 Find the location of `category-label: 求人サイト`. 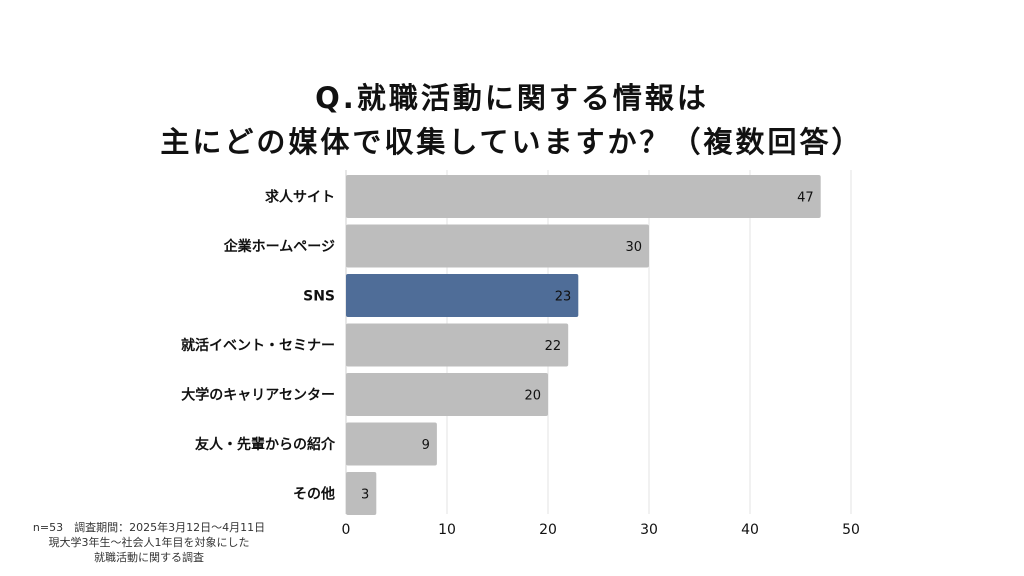

category-label: 求人サイト is located at coordinates (300, 197).